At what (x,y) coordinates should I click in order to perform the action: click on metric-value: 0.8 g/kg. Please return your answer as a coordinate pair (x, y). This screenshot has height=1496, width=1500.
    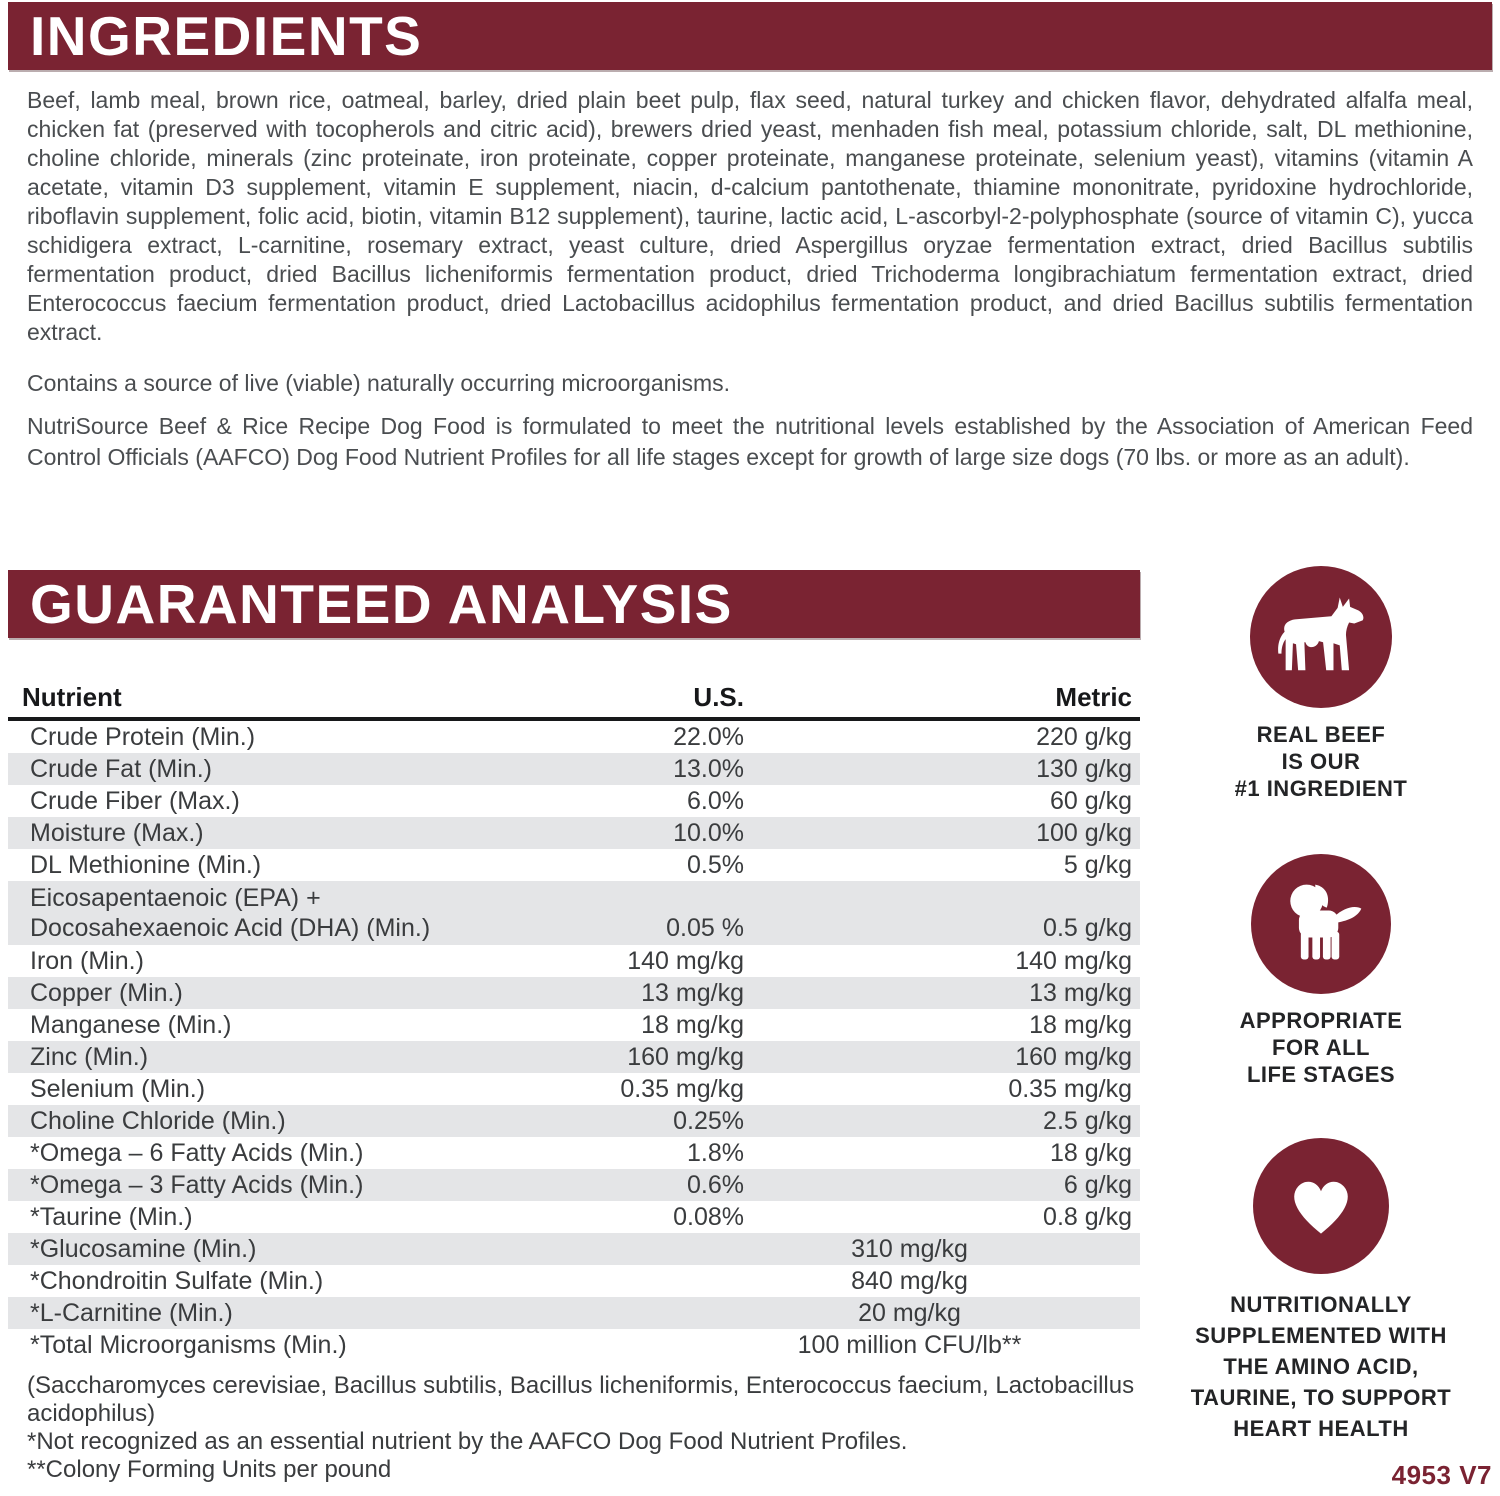
    Looking at the image, I should click on (1087, 1216).